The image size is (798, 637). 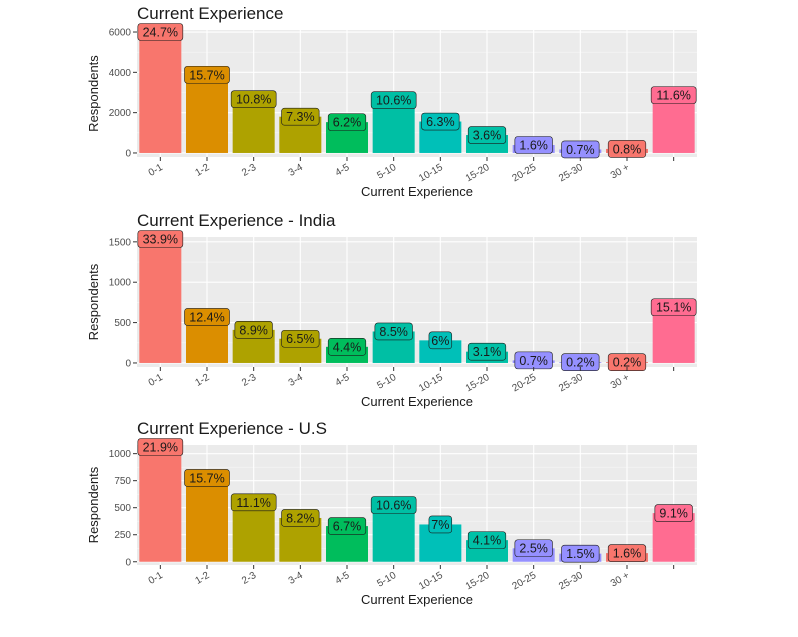 What do you see at coordinates (580, 150) in the screenshot?
I see `value-label: 0.7%` at bounding box center [580, 150].